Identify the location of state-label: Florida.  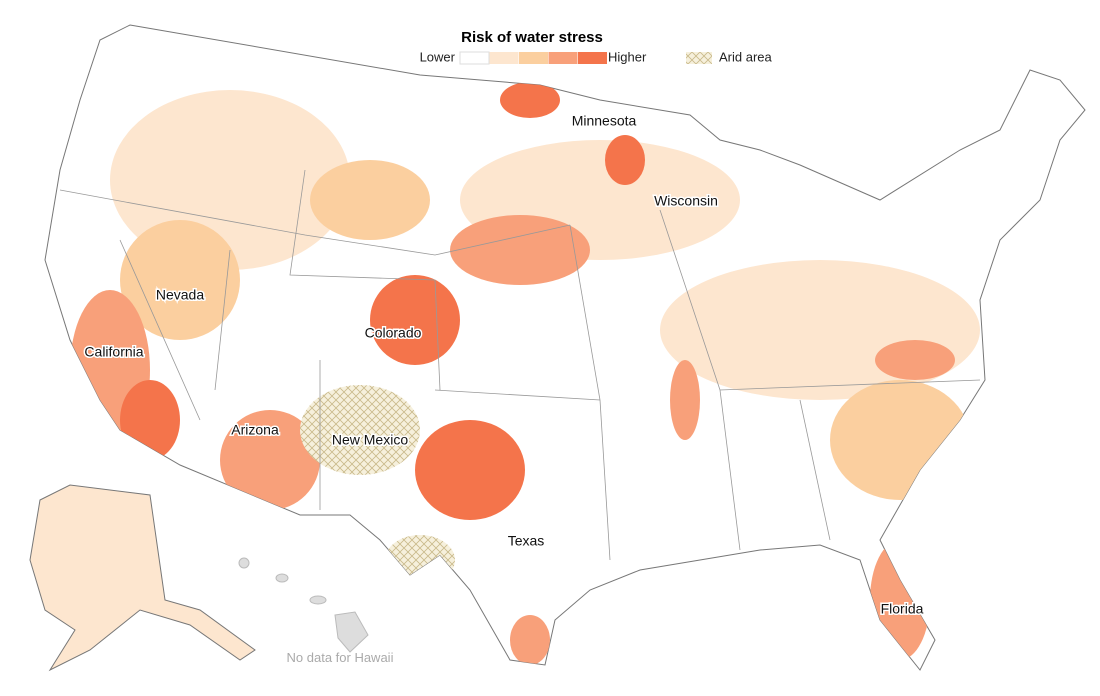
(902, 609).